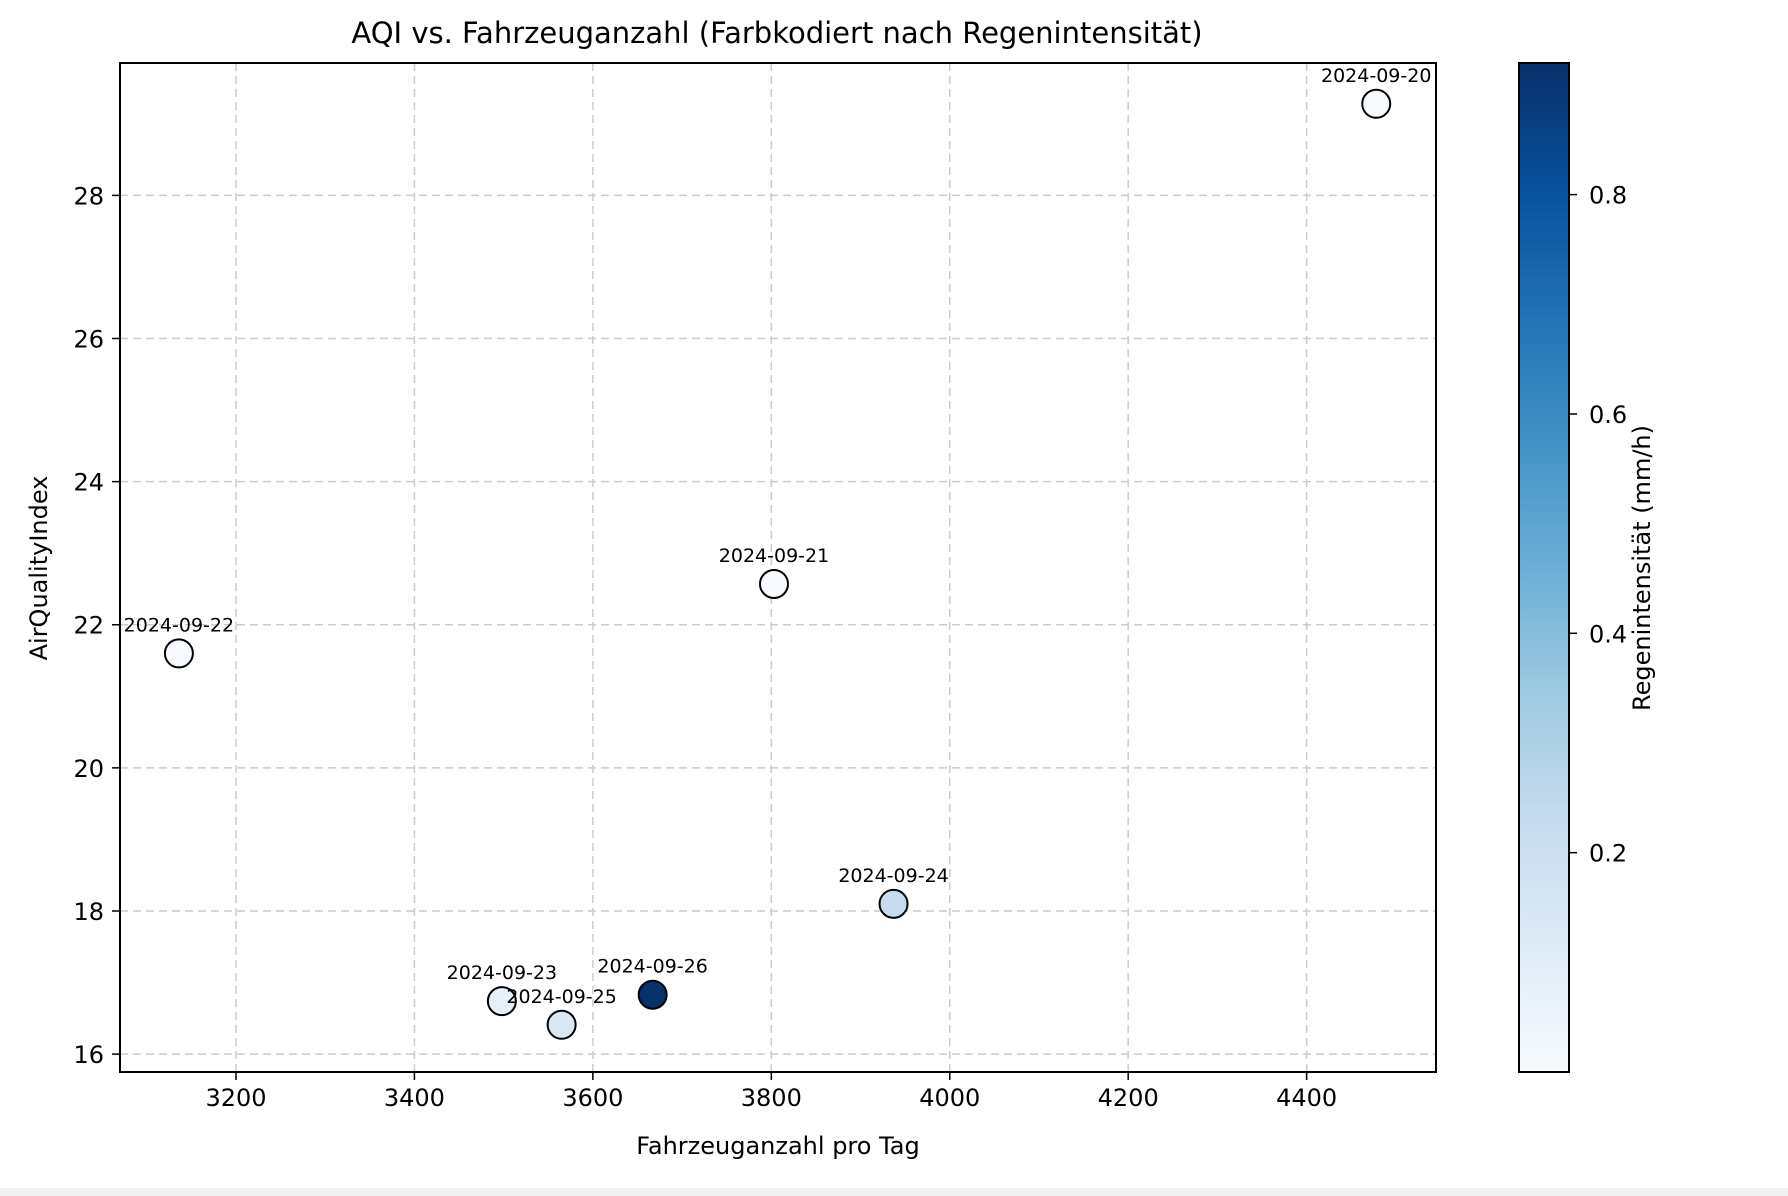 This screenshot has width=1788, height=1196. I want to click on data-point-label: 2024-09-26, so click(652, 967).